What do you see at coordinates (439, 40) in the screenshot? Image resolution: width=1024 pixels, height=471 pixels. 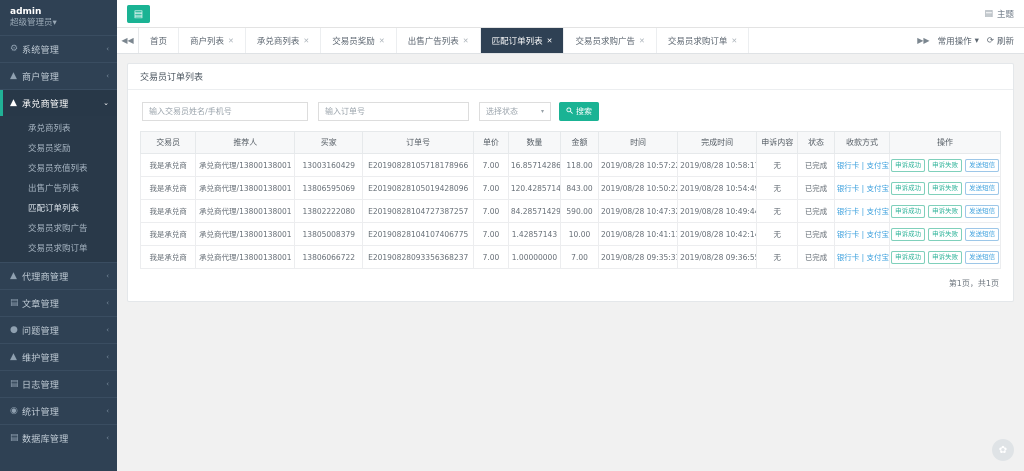 I see `tab-4: 出售广告列表 ✕` at bounding box center [439, 40].